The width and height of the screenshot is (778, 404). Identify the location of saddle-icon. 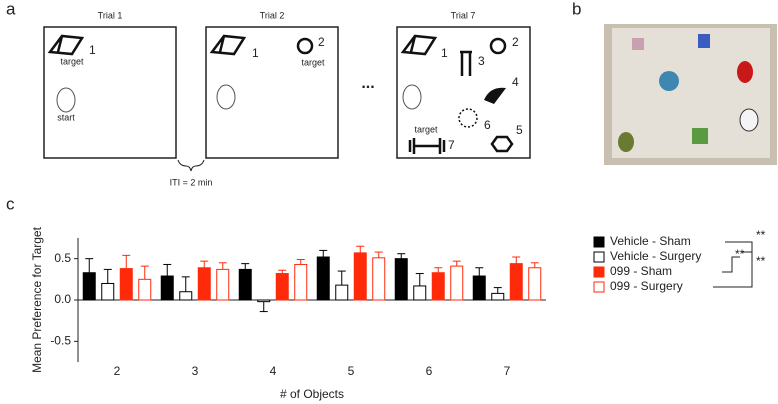
(495, 95).